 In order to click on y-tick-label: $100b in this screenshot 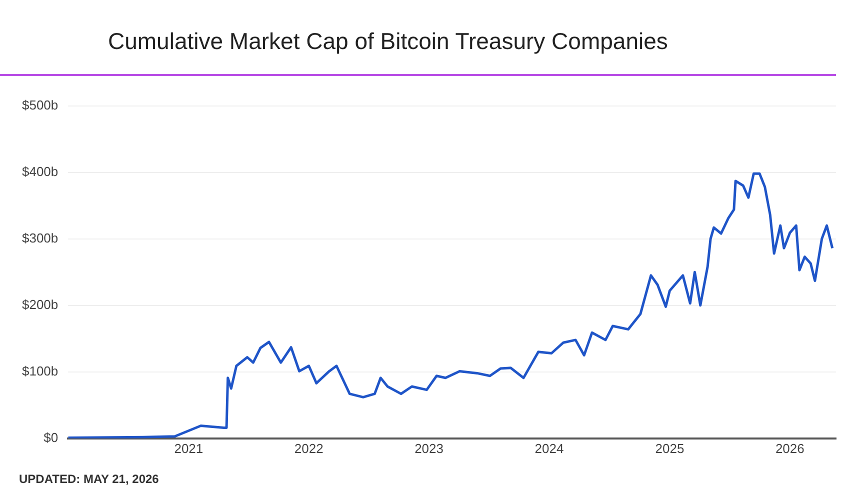, I will do `click(40, 370)`.